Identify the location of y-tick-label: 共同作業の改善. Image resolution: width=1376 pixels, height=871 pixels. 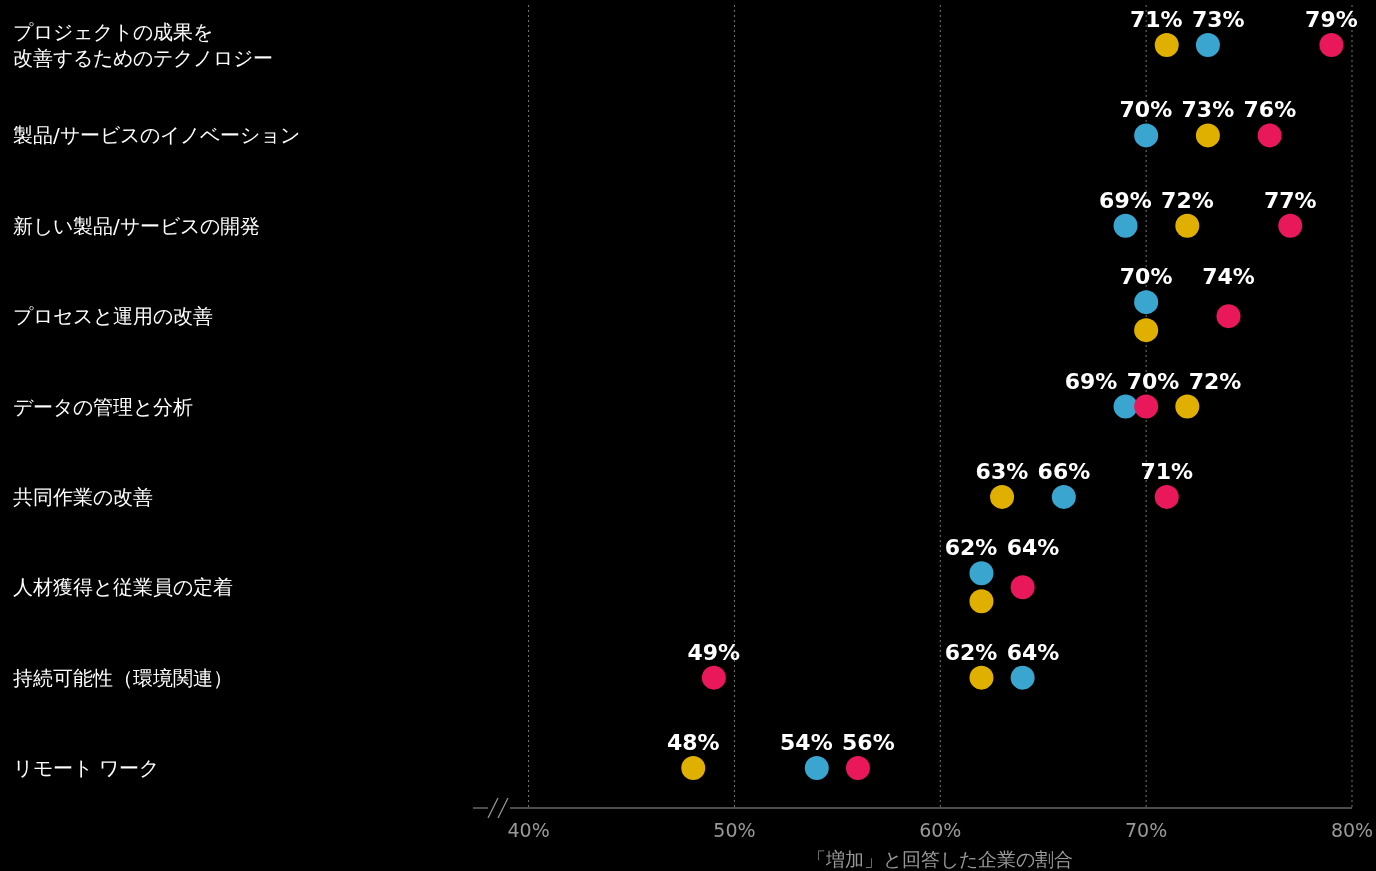
(83, 496).